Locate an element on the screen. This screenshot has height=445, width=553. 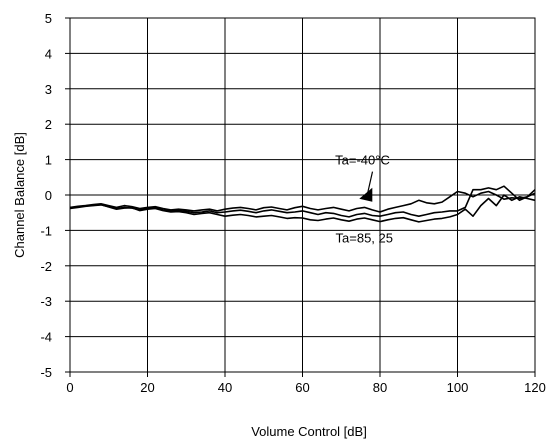
annotation-arrowhead is located at coordinates (366, 194).